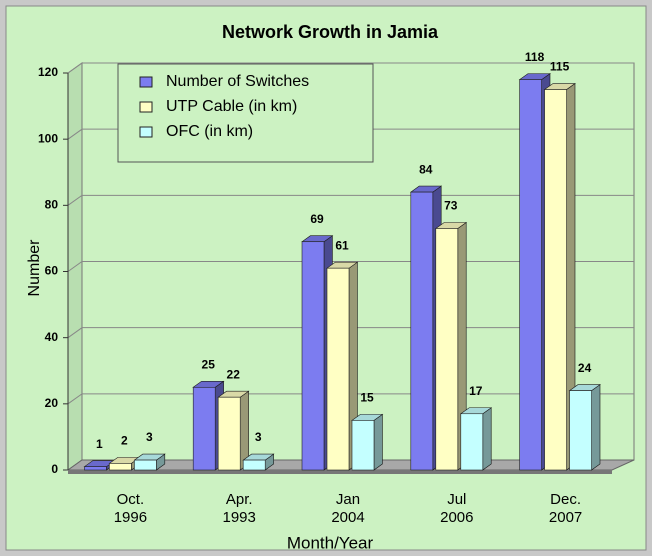 Image resolution: width=652 pixels, height=556 pixels. I want to click on y-tick-label: 20, so click(52, 403).